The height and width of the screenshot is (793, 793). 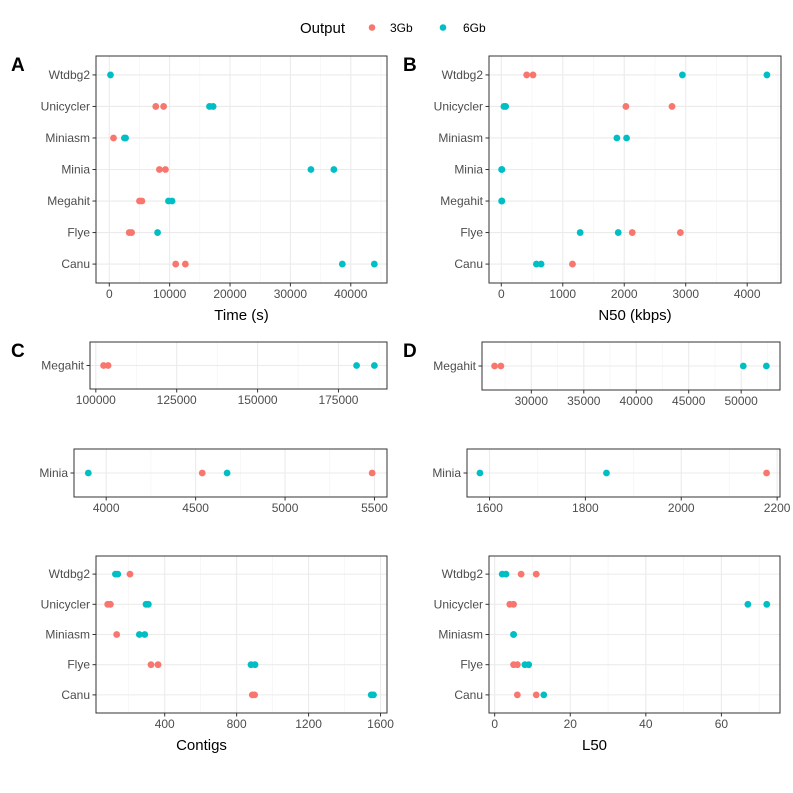 What do you see at coordinates (607, 374) in the screenshot?
I see `panel-d-5: 30000 35000 40000 45000 50000 Megahit` at bounding box center [607, 374].